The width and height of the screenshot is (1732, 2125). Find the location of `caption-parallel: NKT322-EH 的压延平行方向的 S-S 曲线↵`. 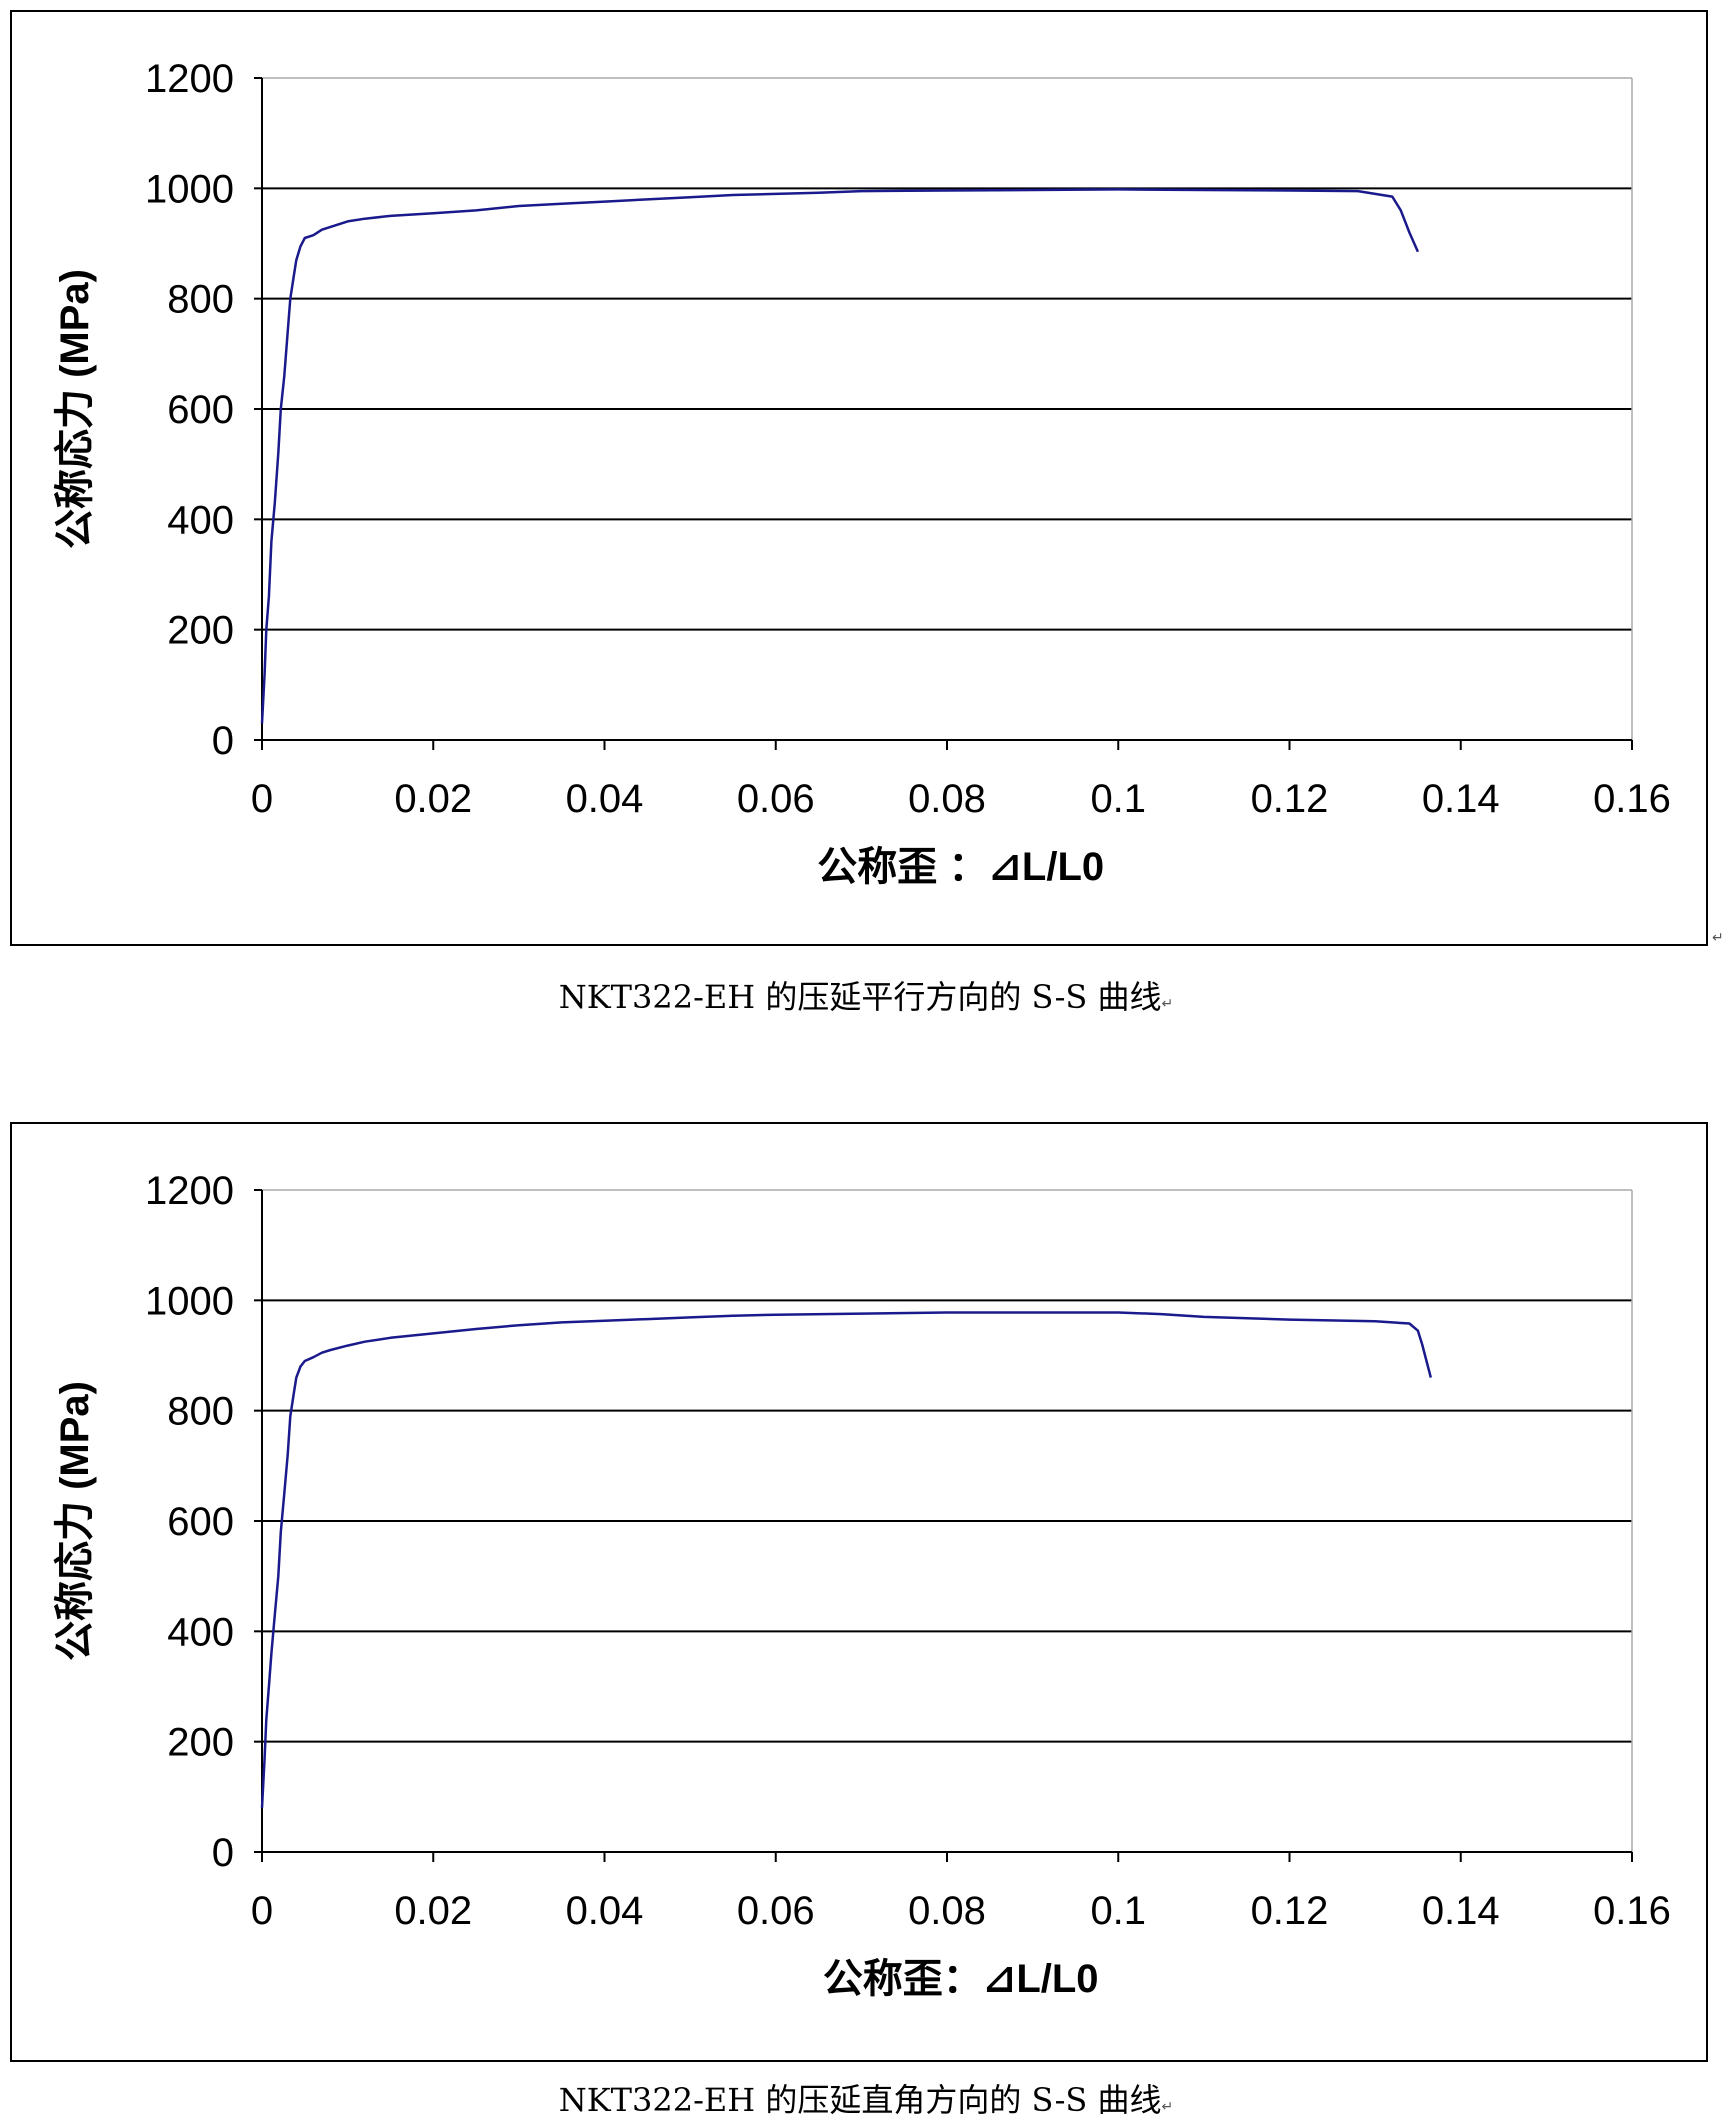

caption-parallel: NKT322-EH 的压延平行方向的 S-S 曲线↵ is located at coordinates (866, 995).